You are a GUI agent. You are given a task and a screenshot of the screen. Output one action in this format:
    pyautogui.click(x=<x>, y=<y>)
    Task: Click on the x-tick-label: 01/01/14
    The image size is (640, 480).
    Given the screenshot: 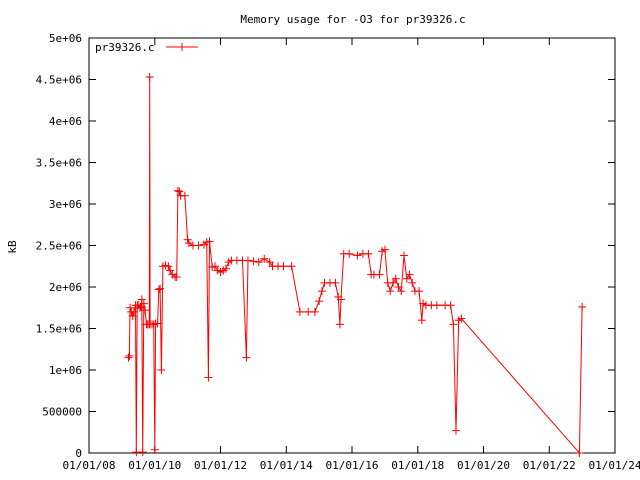 What is the action you would take?
    pyautogui.click(x=286, y=465)
    